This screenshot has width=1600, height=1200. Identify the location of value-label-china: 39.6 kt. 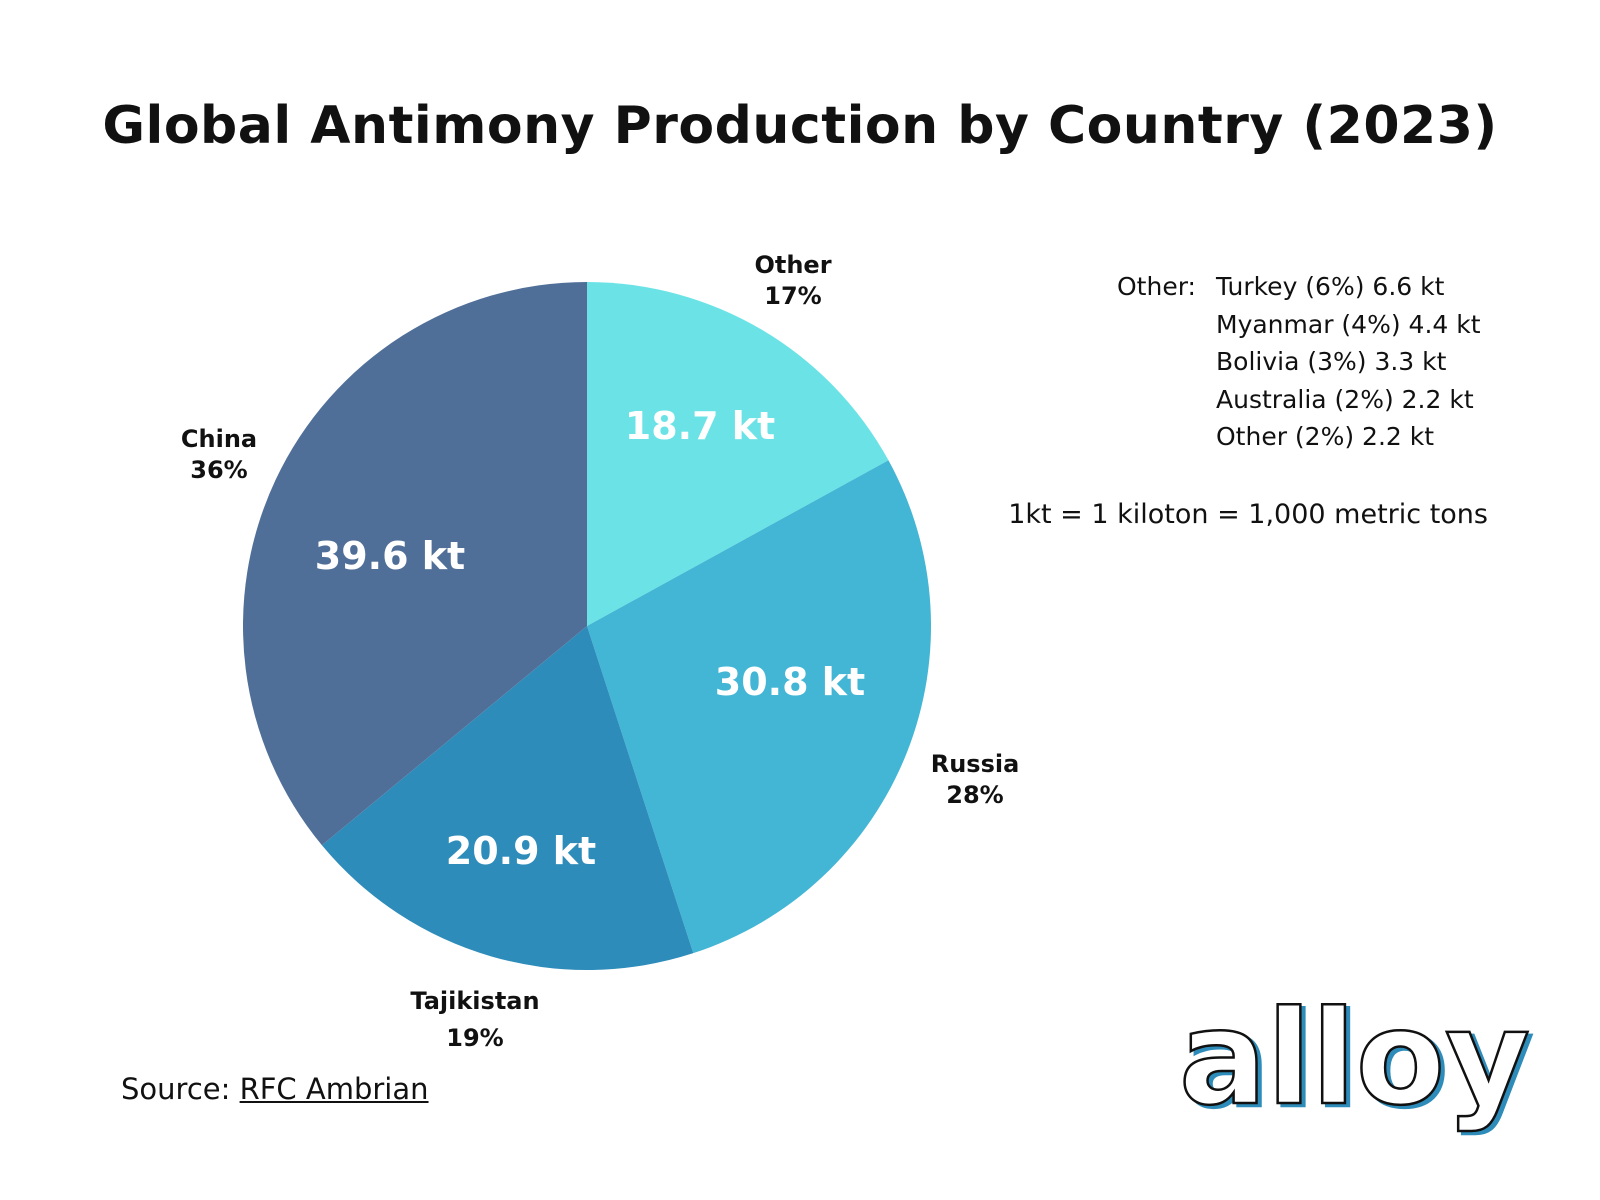
(390, 556).